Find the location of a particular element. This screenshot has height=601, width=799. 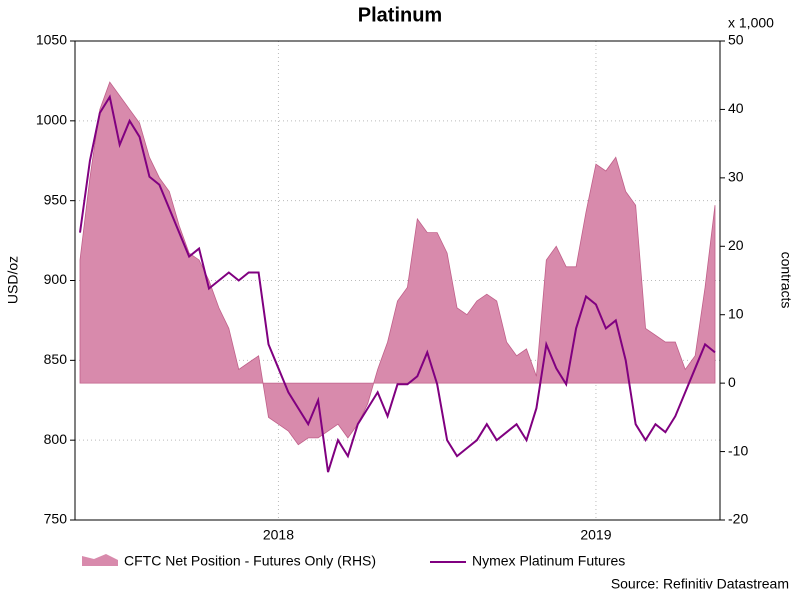

y2-tick-label: 20 is located at coordinates (736, 245).